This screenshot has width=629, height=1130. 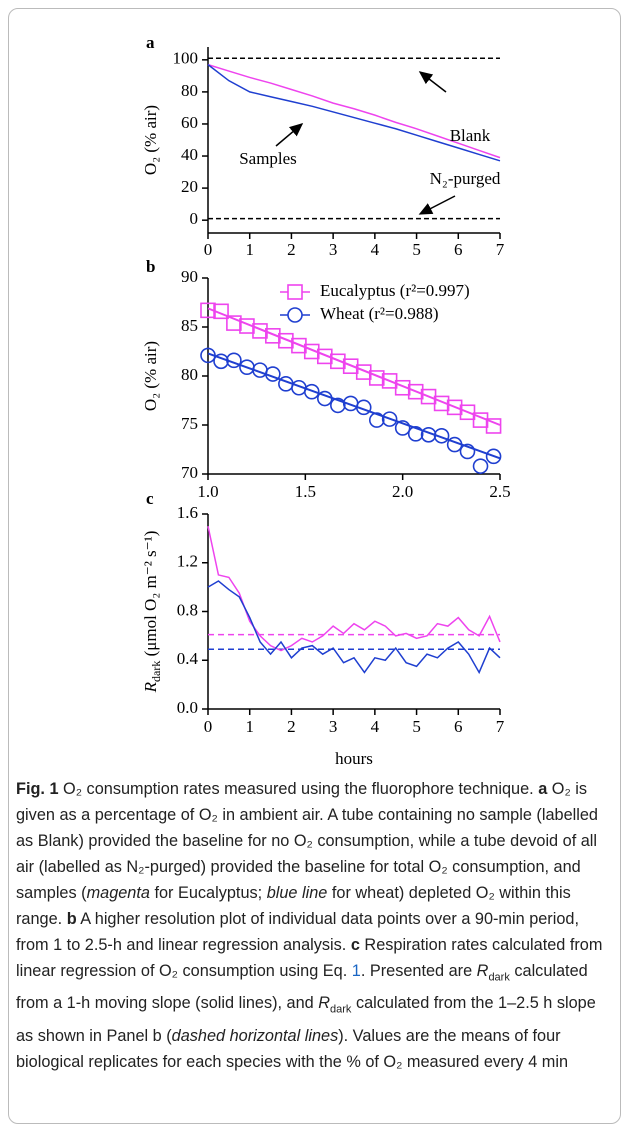 I want to click on y-tick-label: 40, so click(x=189, y=154).